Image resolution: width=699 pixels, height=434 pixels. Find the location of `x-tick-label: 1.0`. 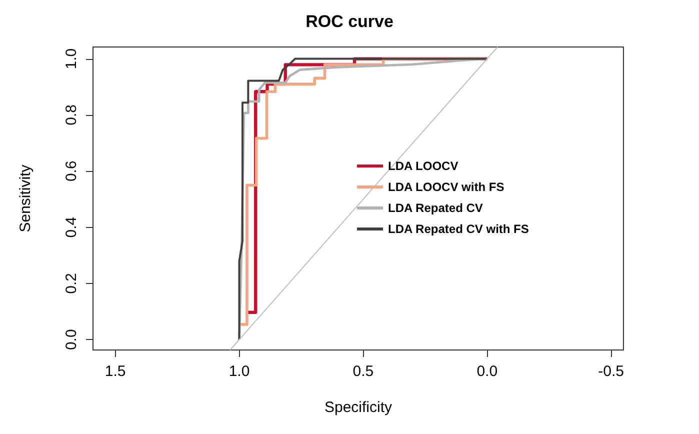

x-tick-label: 1.0 is located at coordinates (239, 371).